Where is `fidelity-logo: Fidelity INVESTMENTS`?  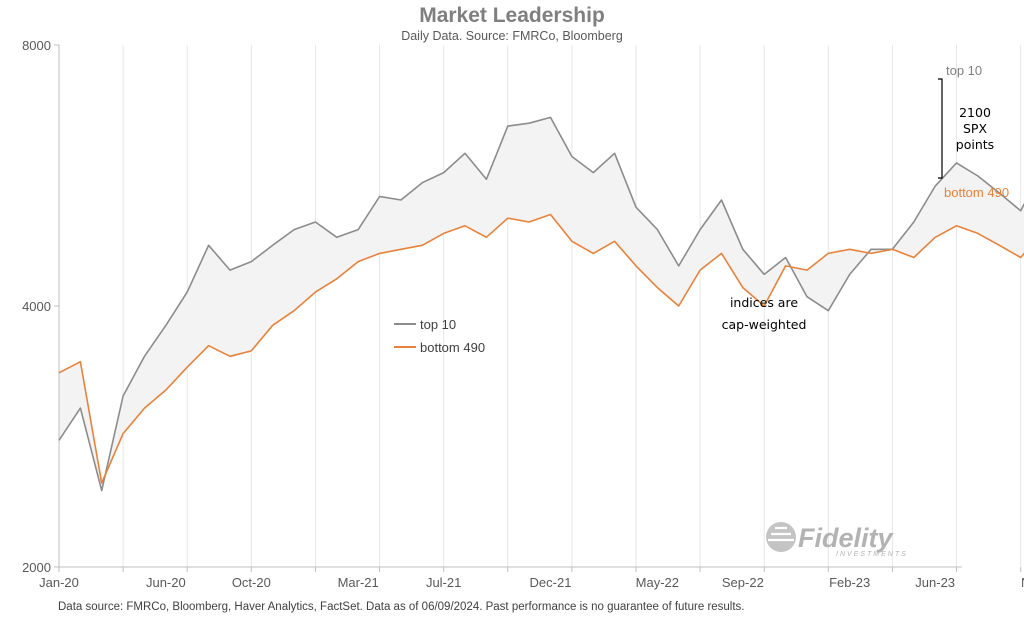
fidelity-logo: Fidelity INVESTMENTS is located at coordinates (837, 540).